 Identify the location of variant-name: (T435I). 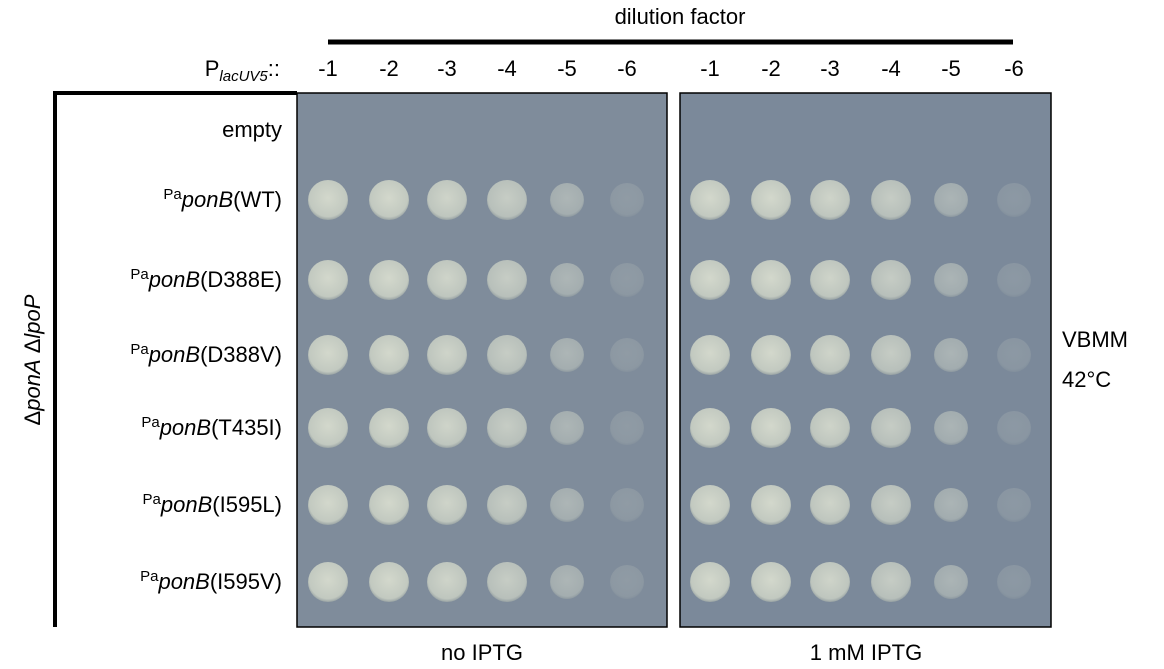
(246, 427).